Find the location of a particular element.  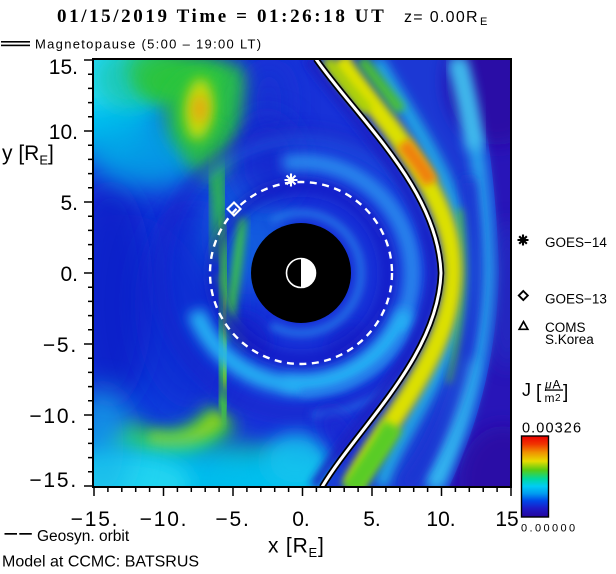

svg-text: GOES−13 is located at coordinates (576, 299).